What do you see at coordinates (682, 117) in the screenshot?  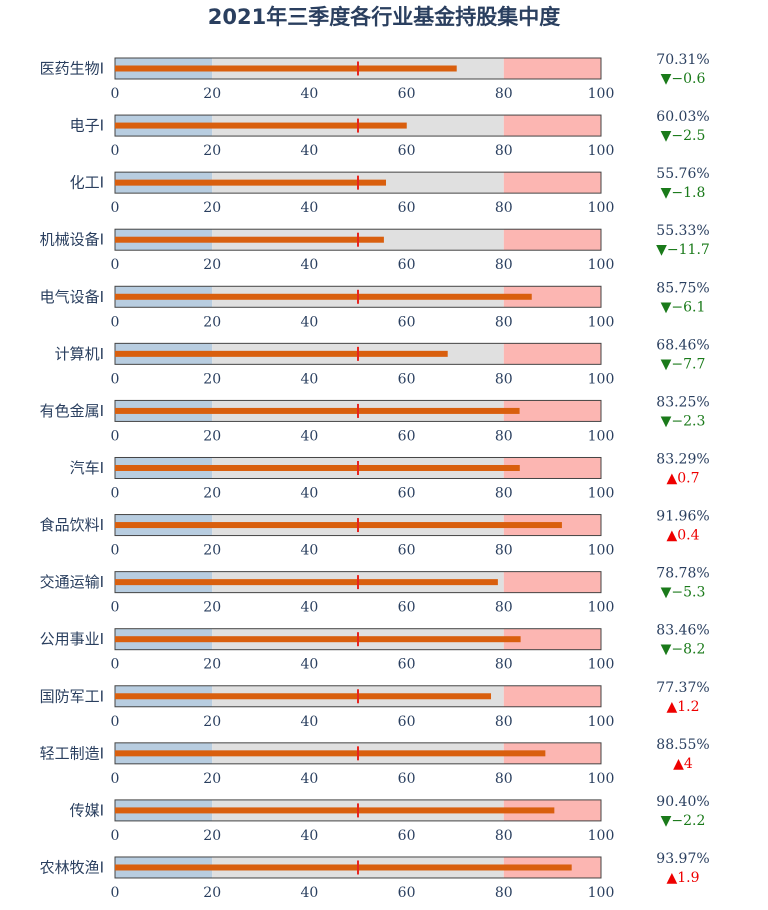 I see `value-label: 60.03%` at bounding box center [682, 117].